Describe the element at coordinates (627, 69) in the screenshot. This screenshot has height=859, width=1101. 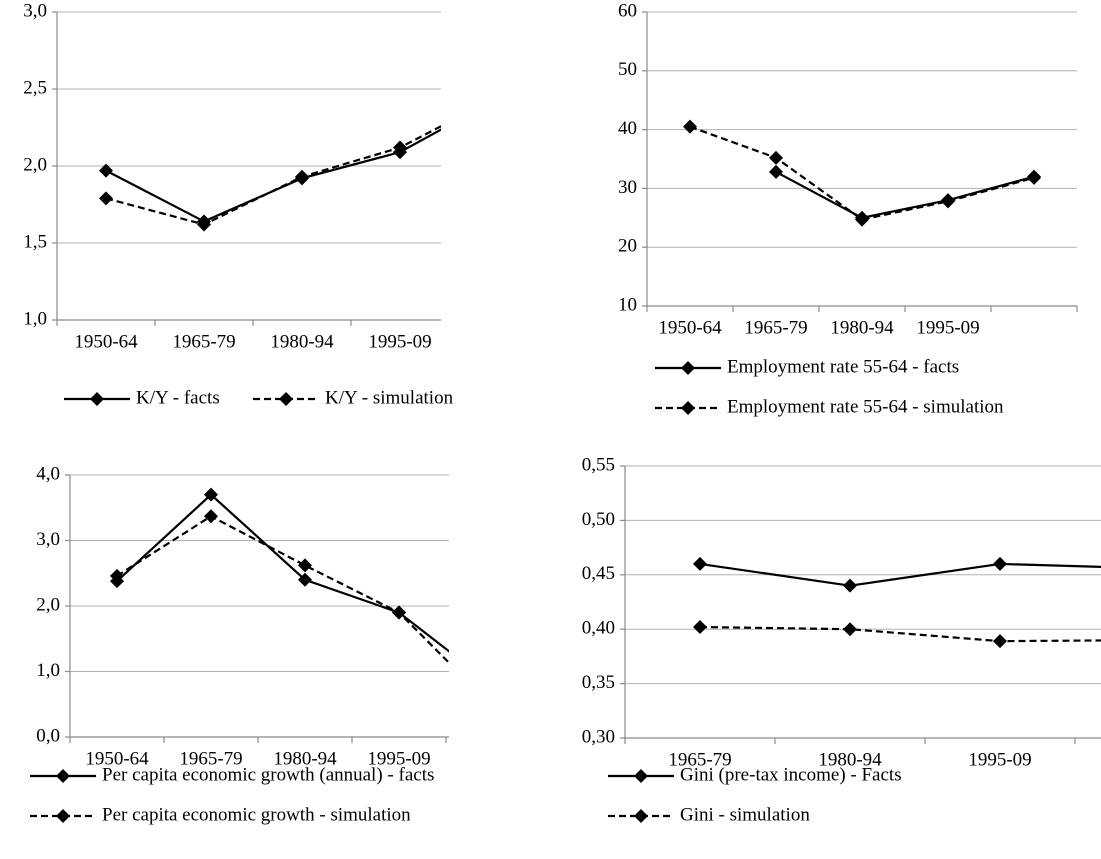
I see `y-tick-label: 50` at that location.